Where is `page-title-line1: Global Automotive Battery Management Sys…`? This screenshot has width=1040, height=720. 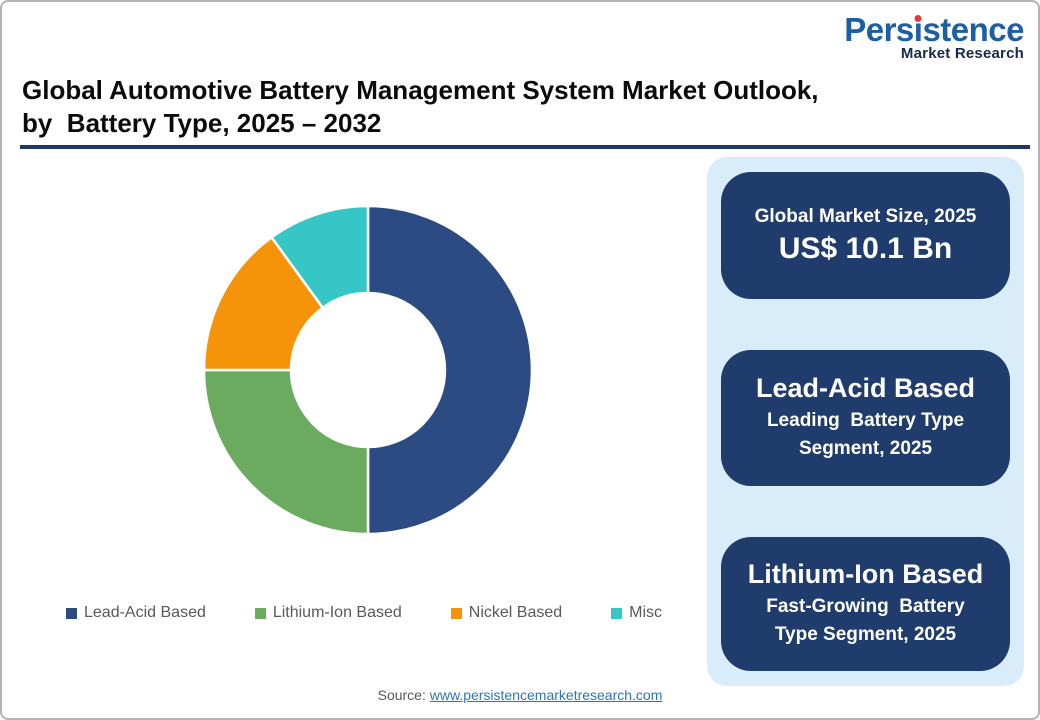 page-title-line1: Global Automotive Battery Management Sys… is located at coordinates (420, 90).